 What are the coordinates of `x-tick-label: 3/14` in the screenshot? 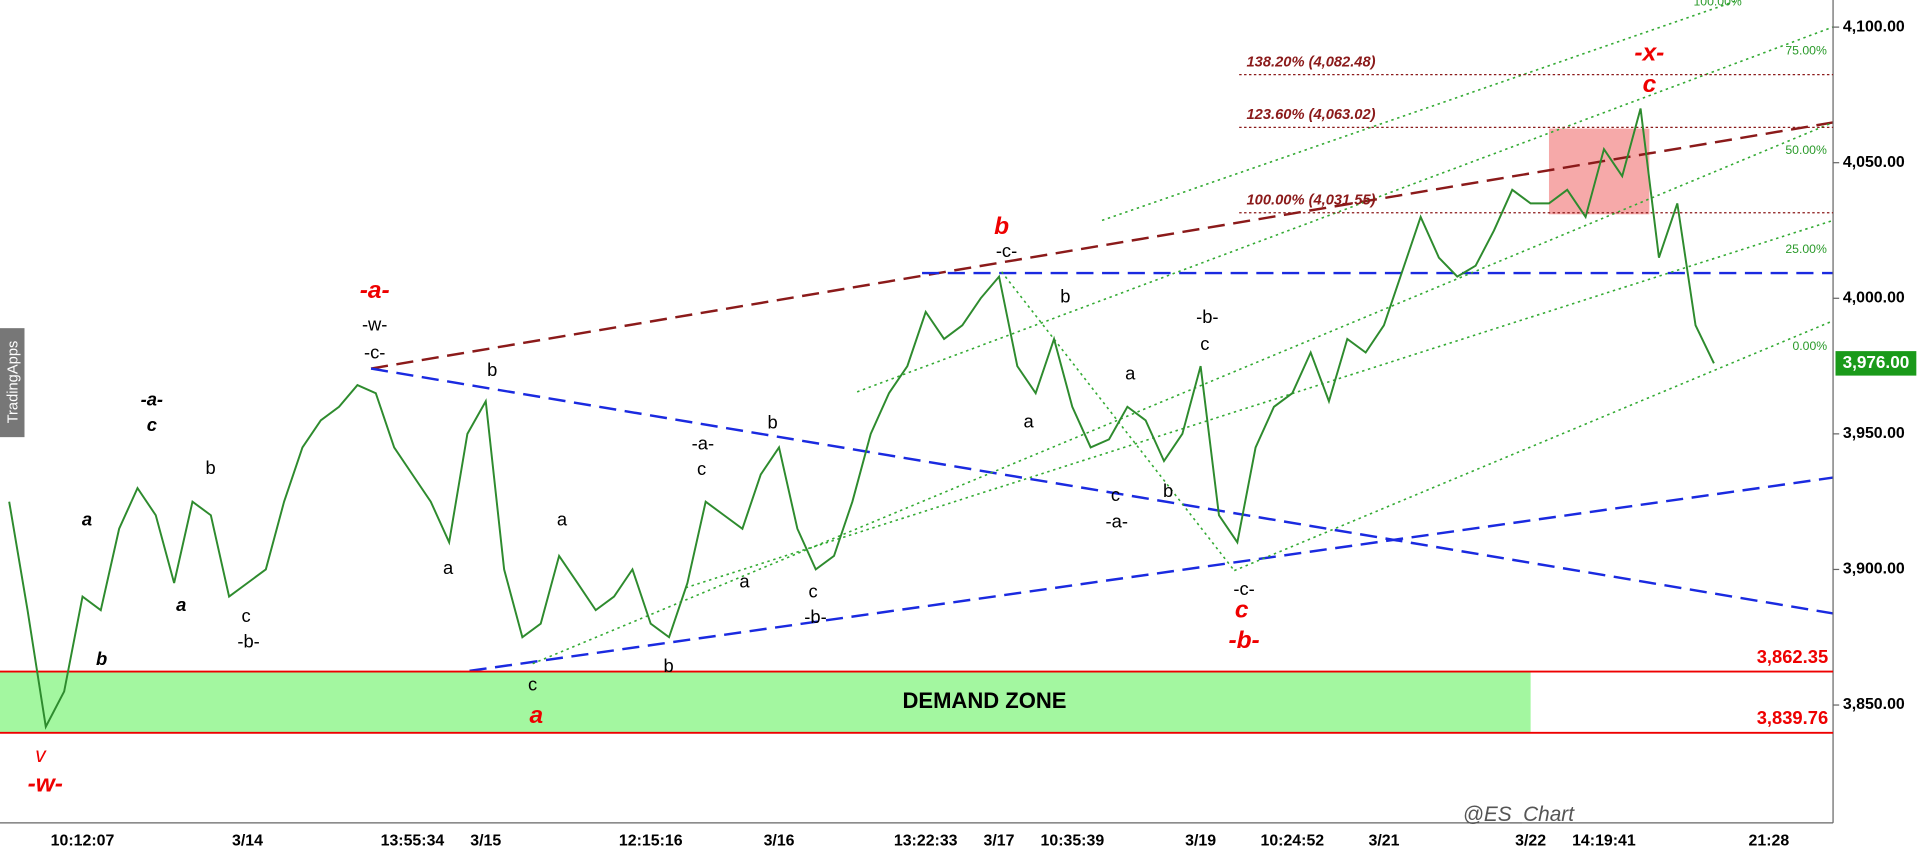 It's located at (247, 840).